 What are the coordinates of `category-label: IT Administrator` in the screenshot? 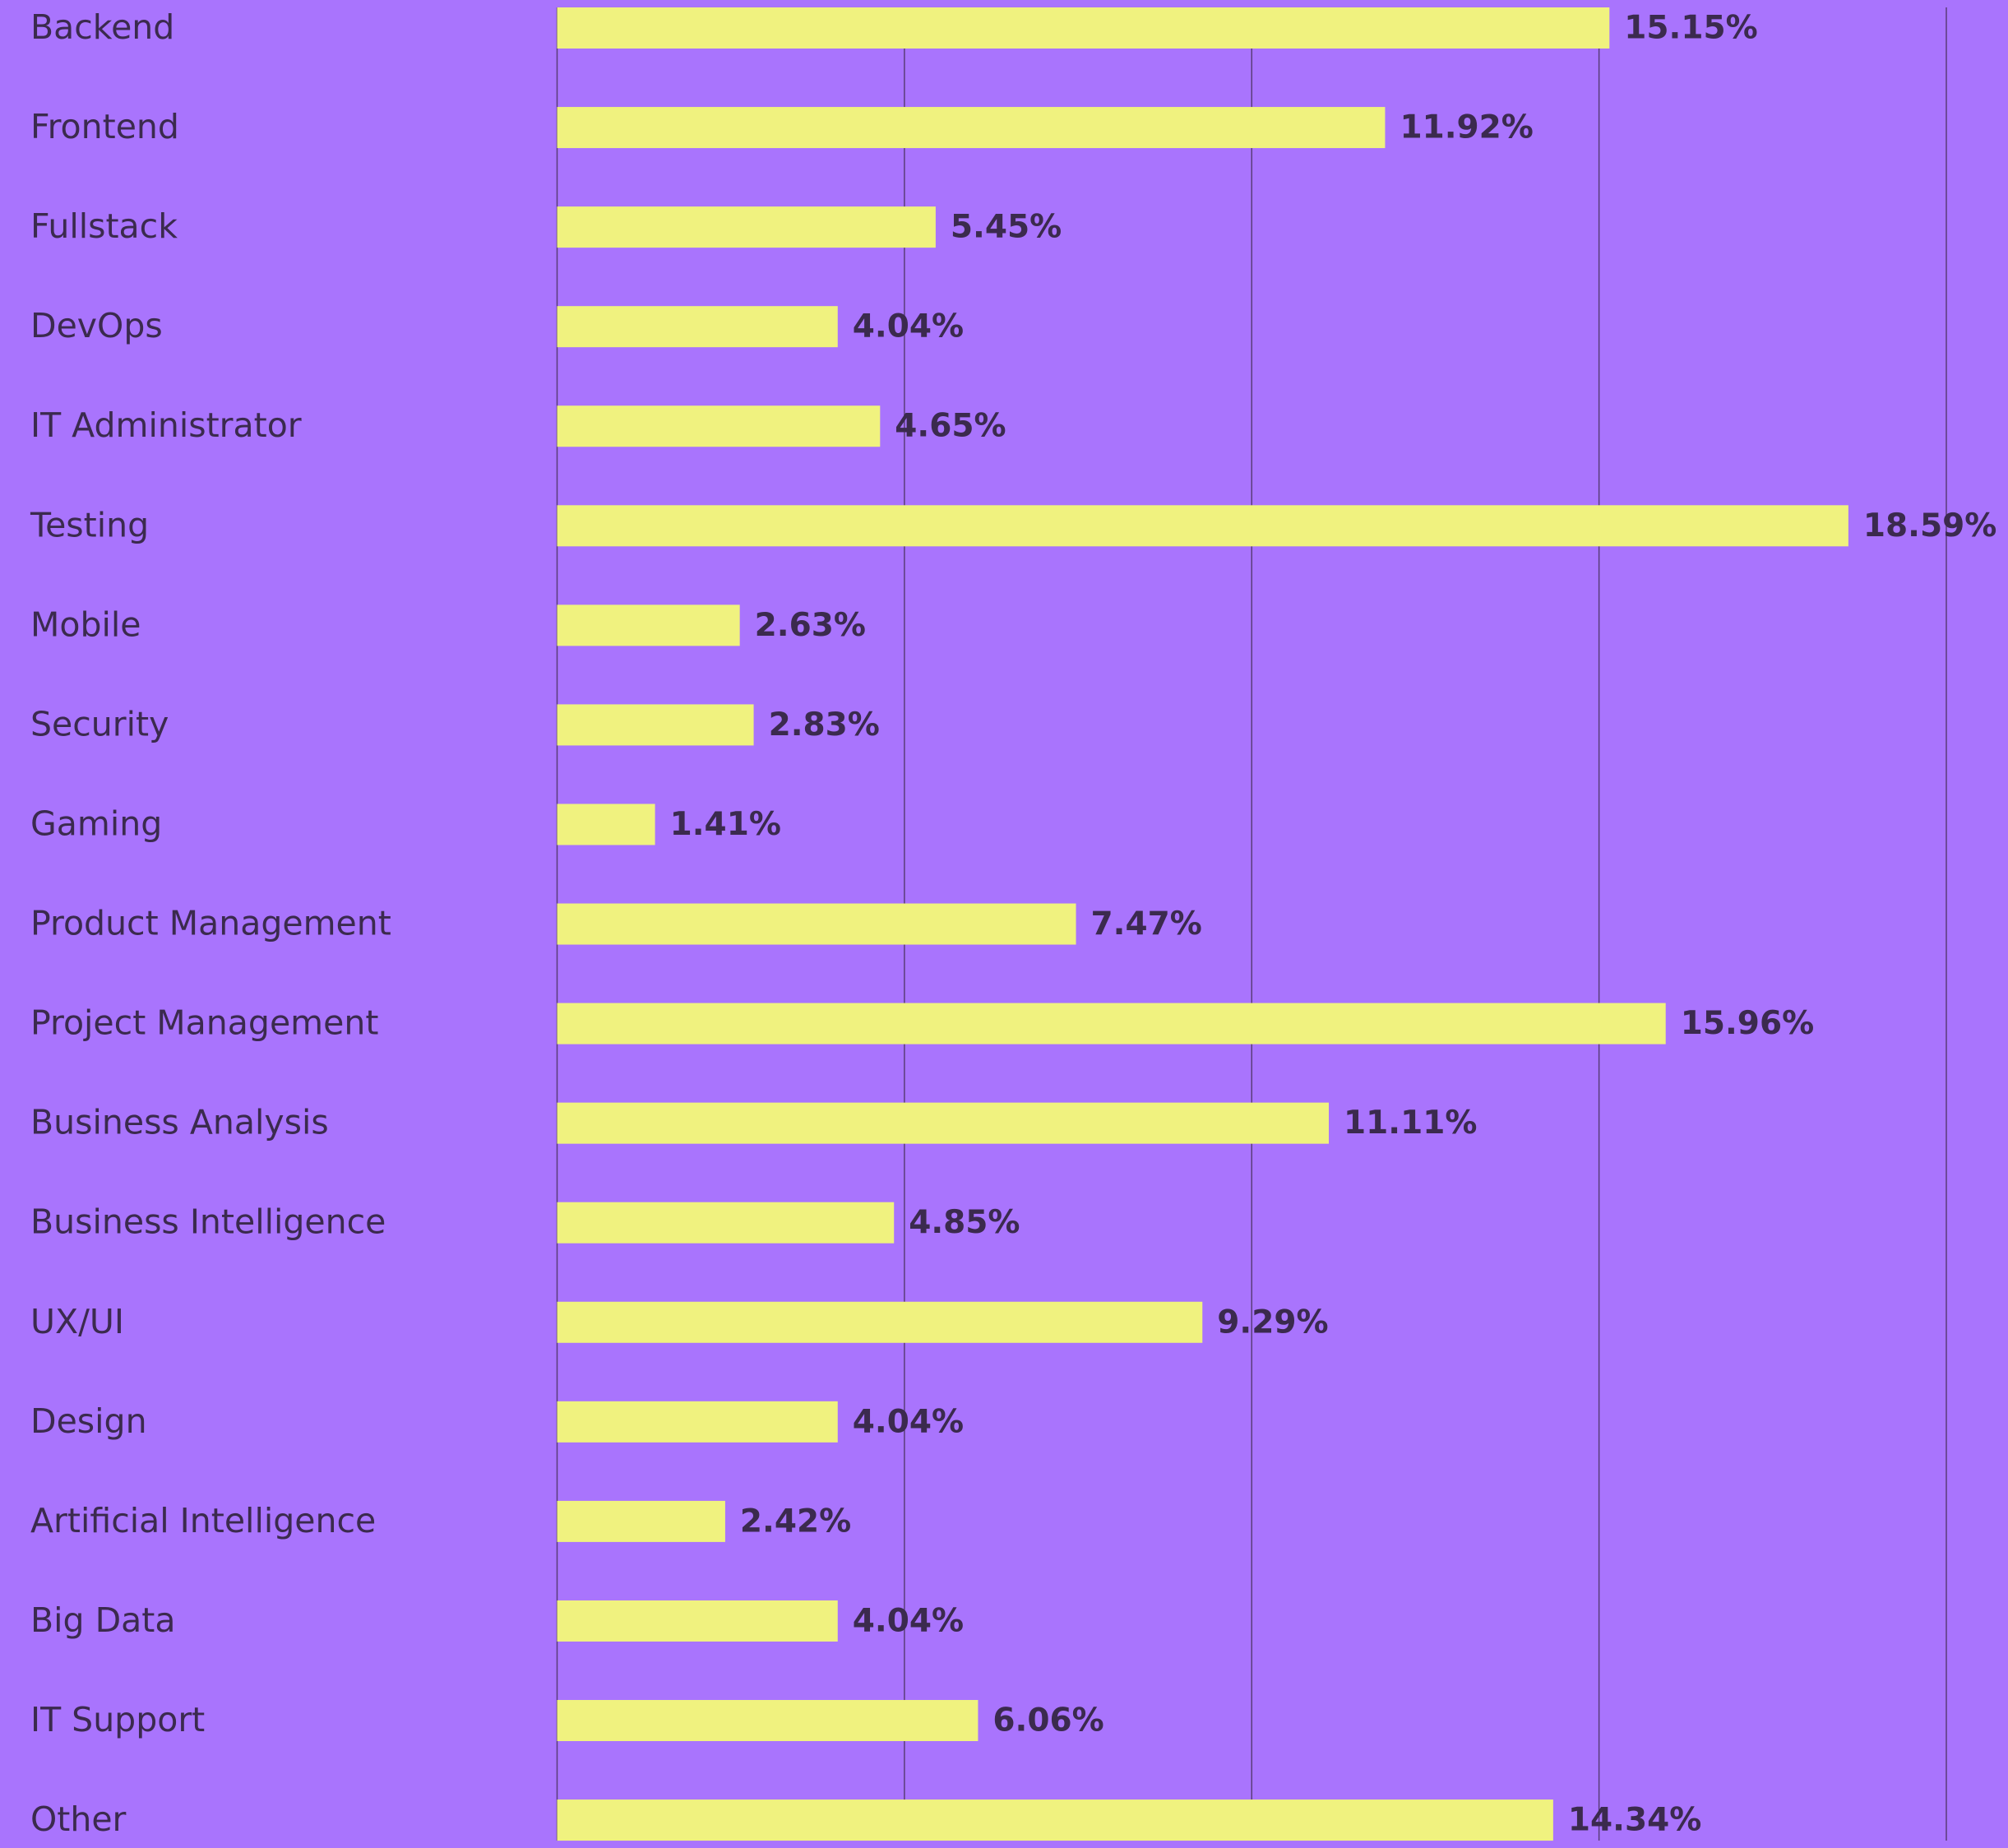 It's located at (166, 425).